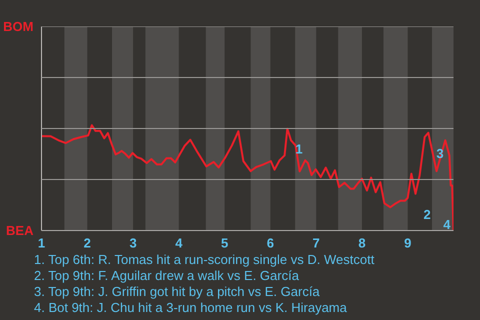 The width and height of the screenshot is (480, 320). I want to click on x-tick-label: 2, so click(87, 243).